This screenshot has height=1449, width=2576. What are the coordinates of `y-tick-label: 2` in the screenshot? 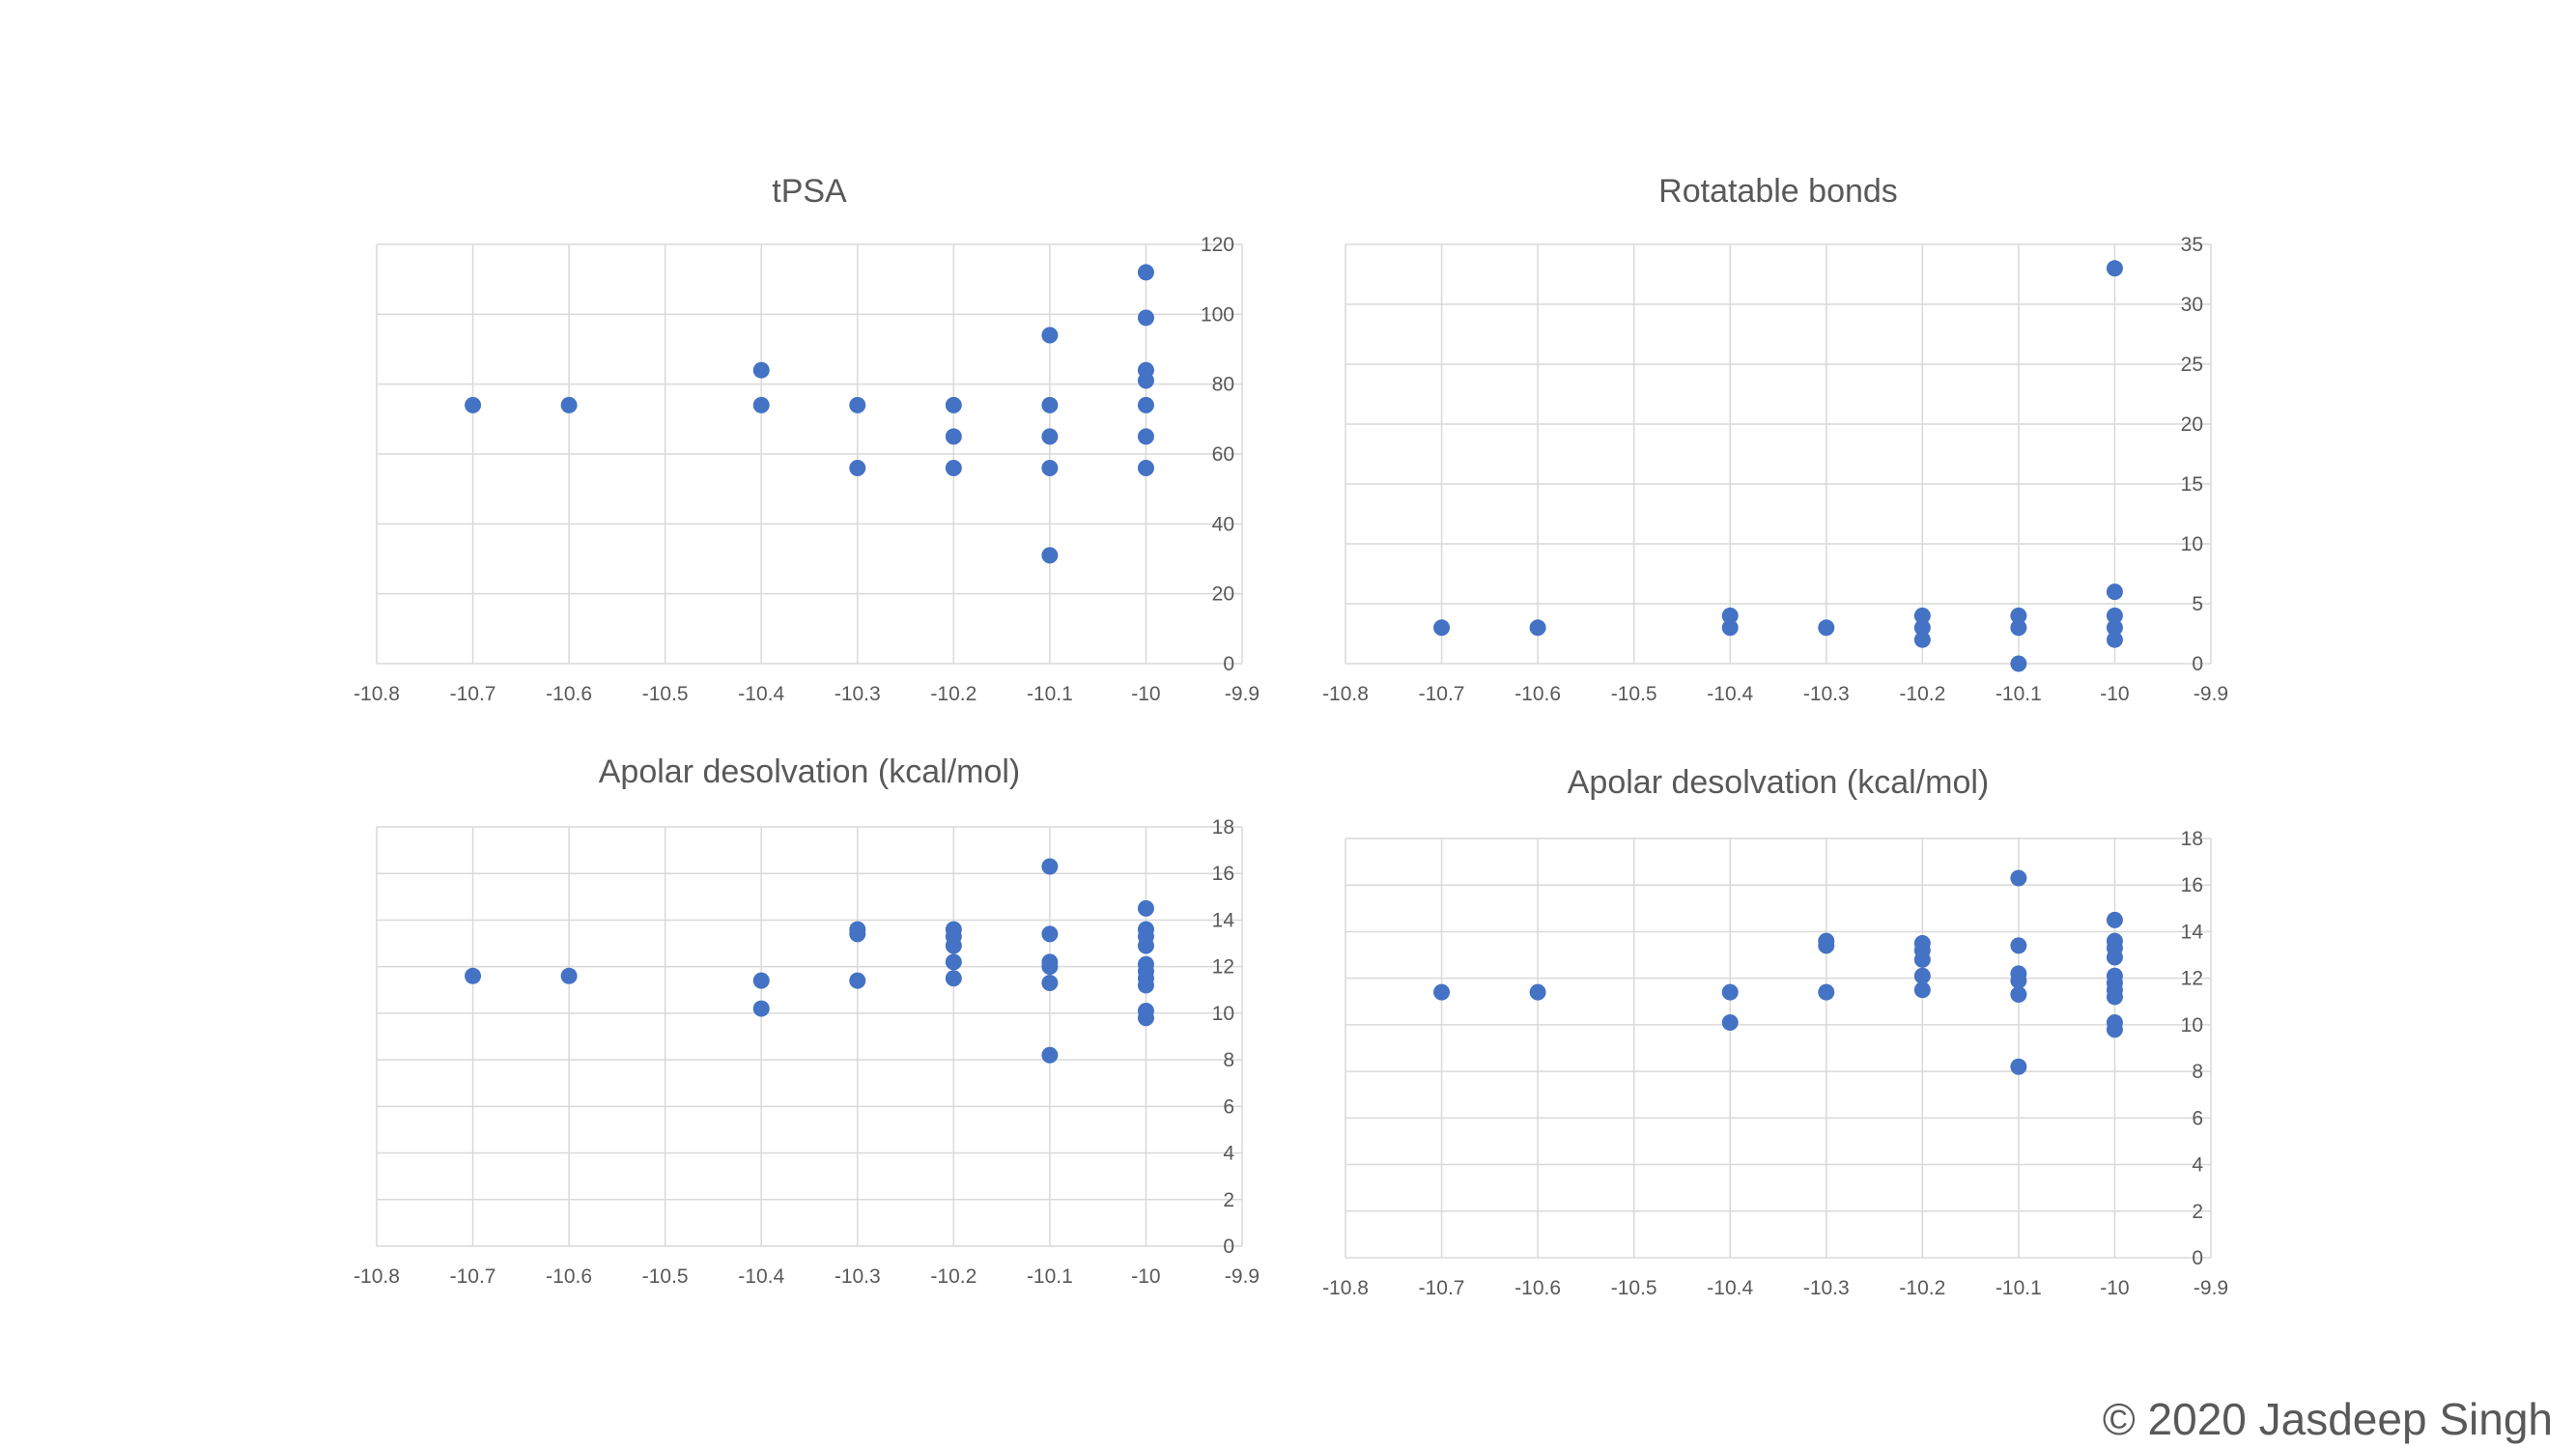 It's located at (1228, 1200).